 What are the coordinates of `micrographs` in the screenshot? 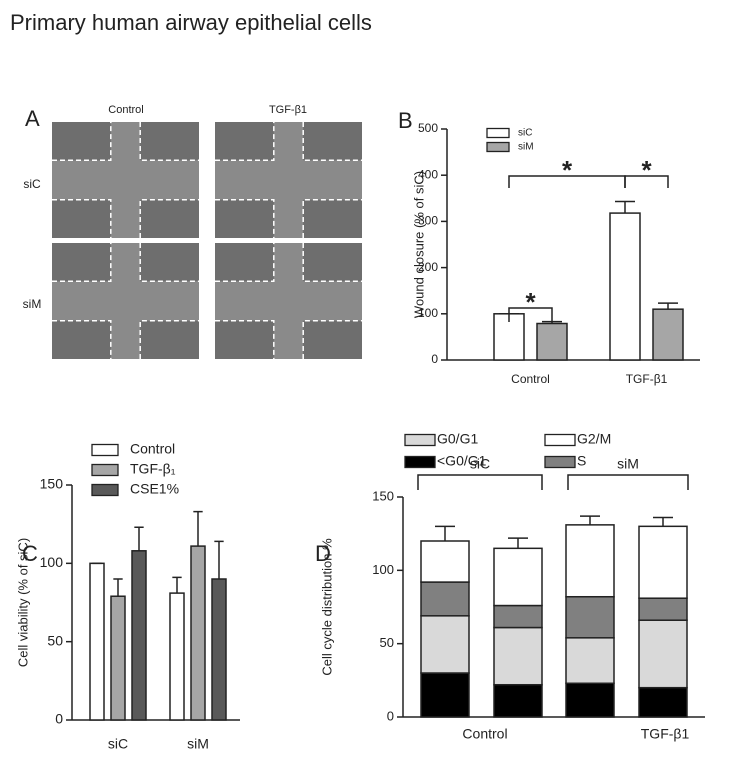 It's located at (207, 240).